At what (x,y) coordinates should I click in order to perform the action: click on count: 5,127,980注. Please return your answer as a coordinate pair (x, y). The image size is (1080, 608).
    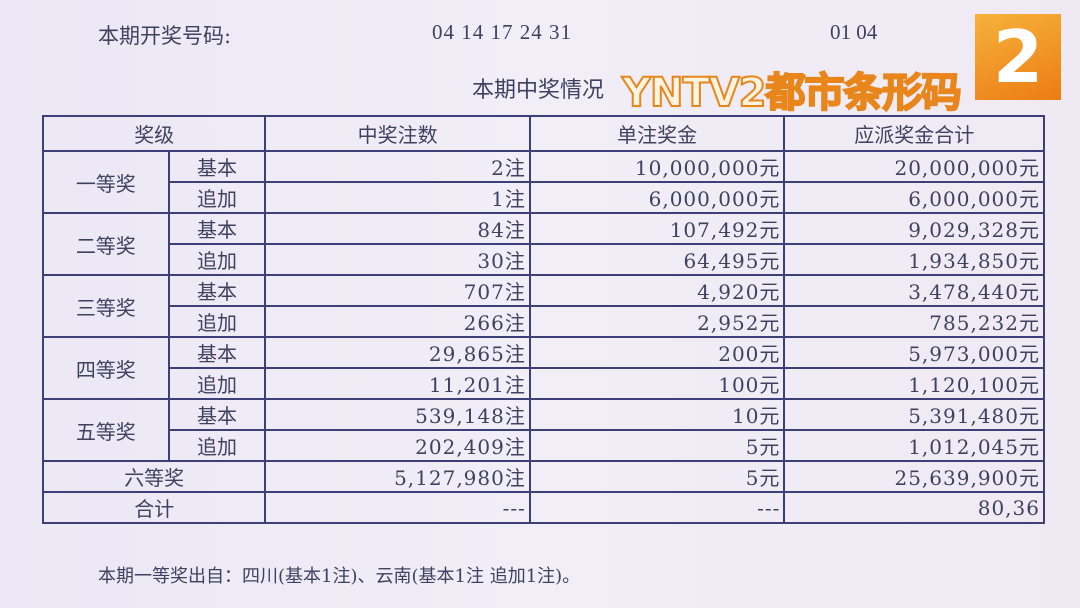
    Looking at the image, I should click on (397, 476).